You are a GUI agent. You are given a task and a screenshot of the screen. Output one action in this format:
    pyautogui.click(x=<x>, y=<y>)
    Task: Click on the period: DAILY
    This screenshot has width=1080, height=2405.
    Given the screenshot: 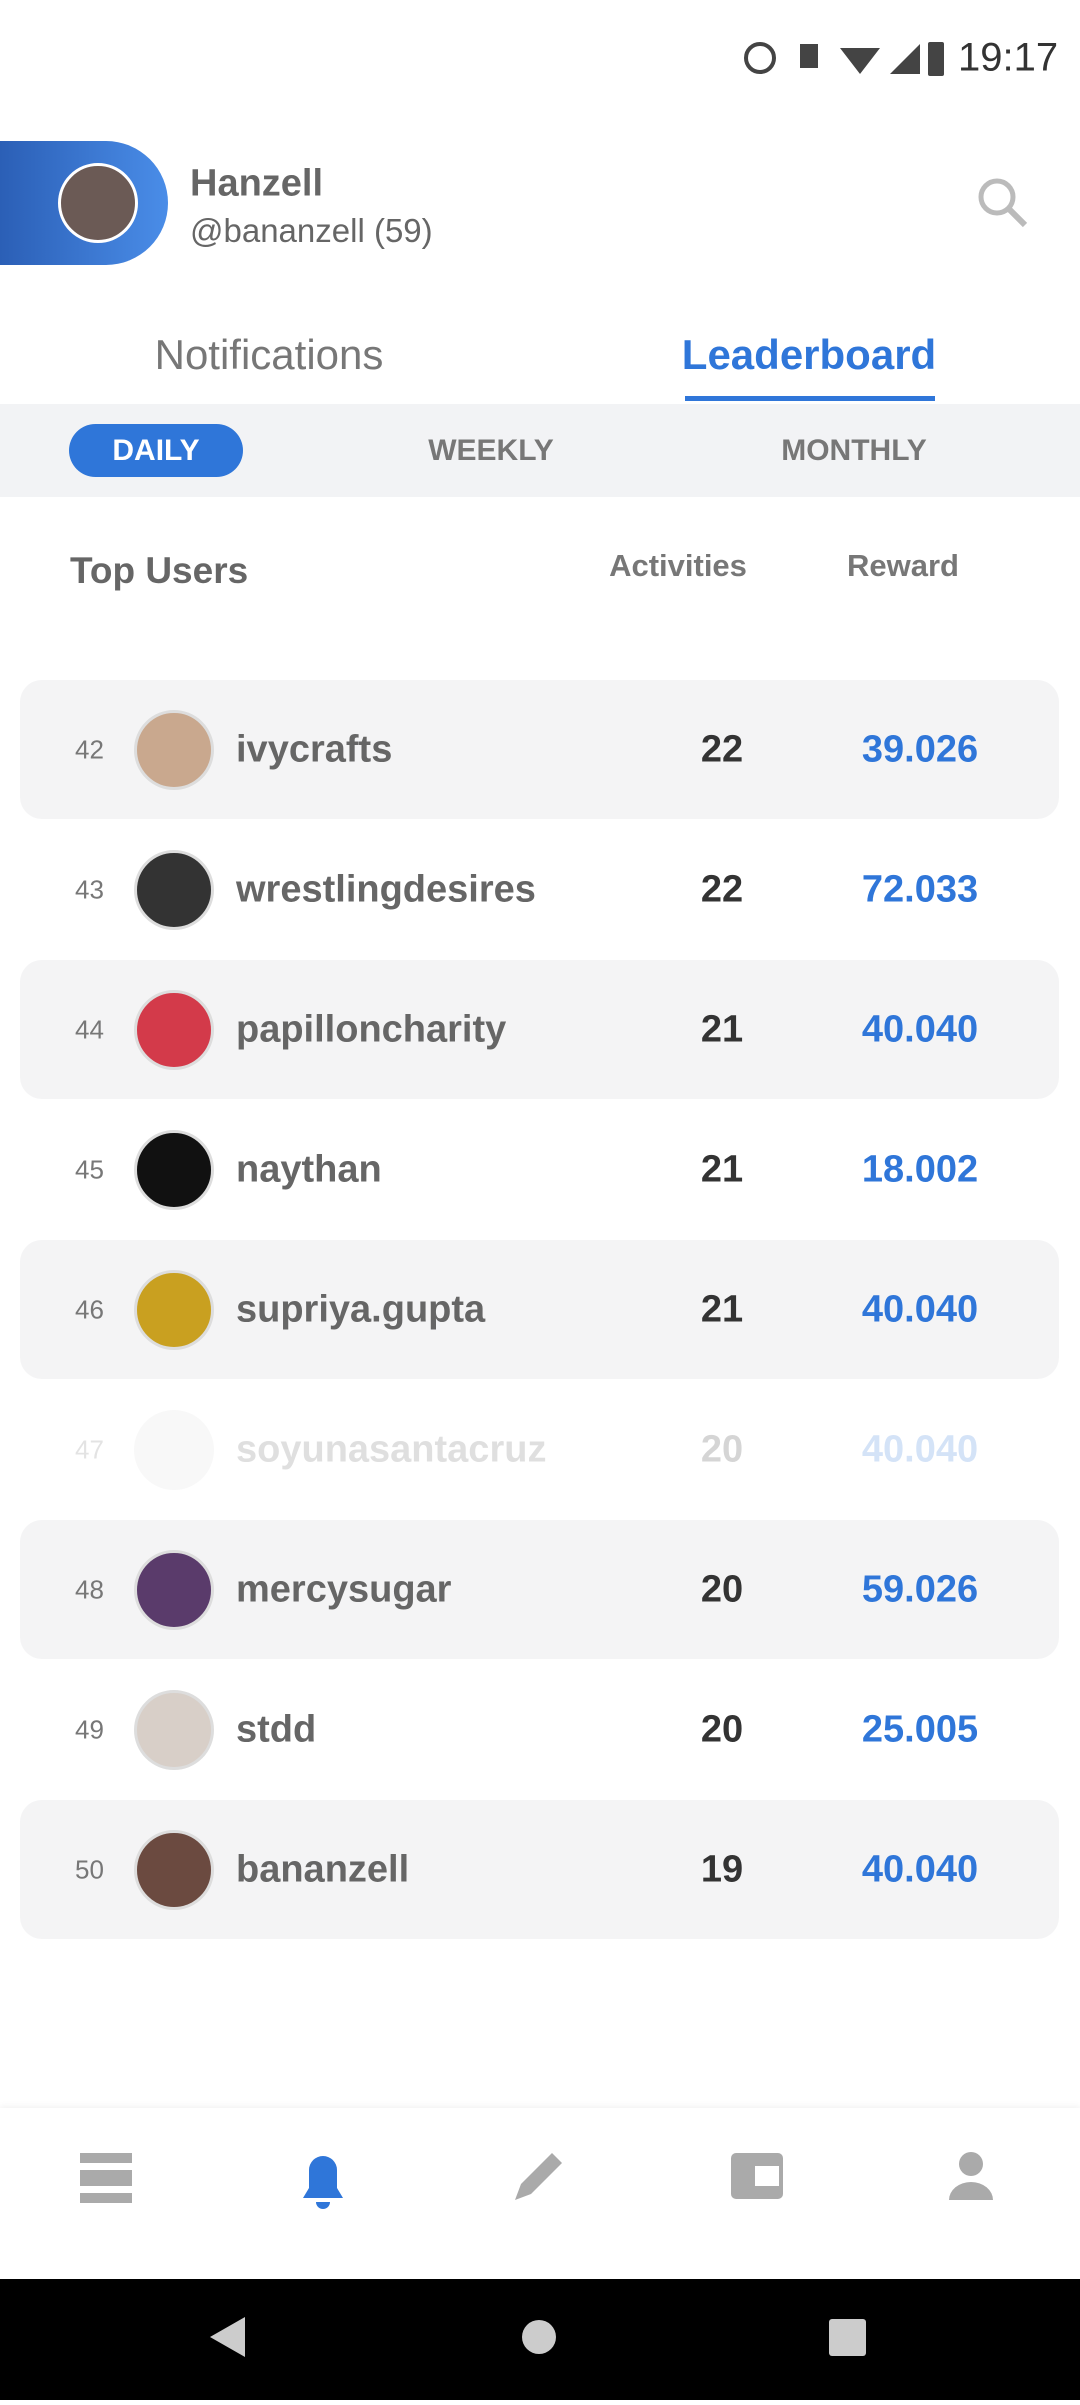 What is the action you would take?
    pyautogui.click(x=156, y=450)
    